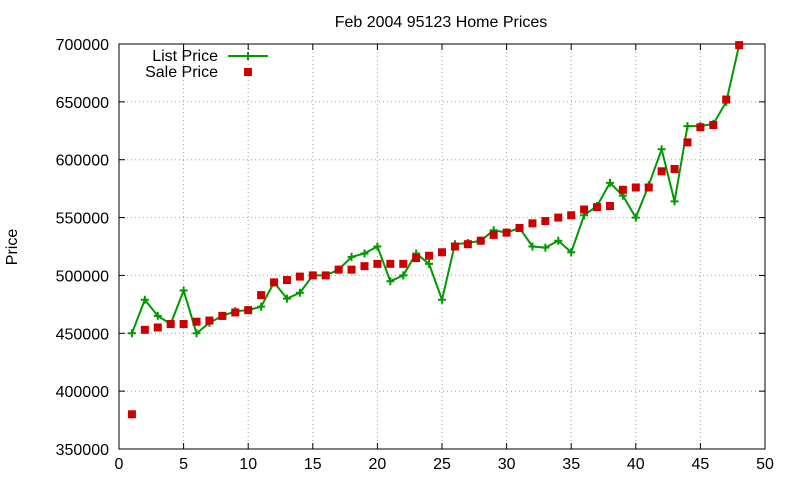 The height and width of the screenshot is (480, 800). I want to click on legend-label-list-price: List Price, so click(185, 56).